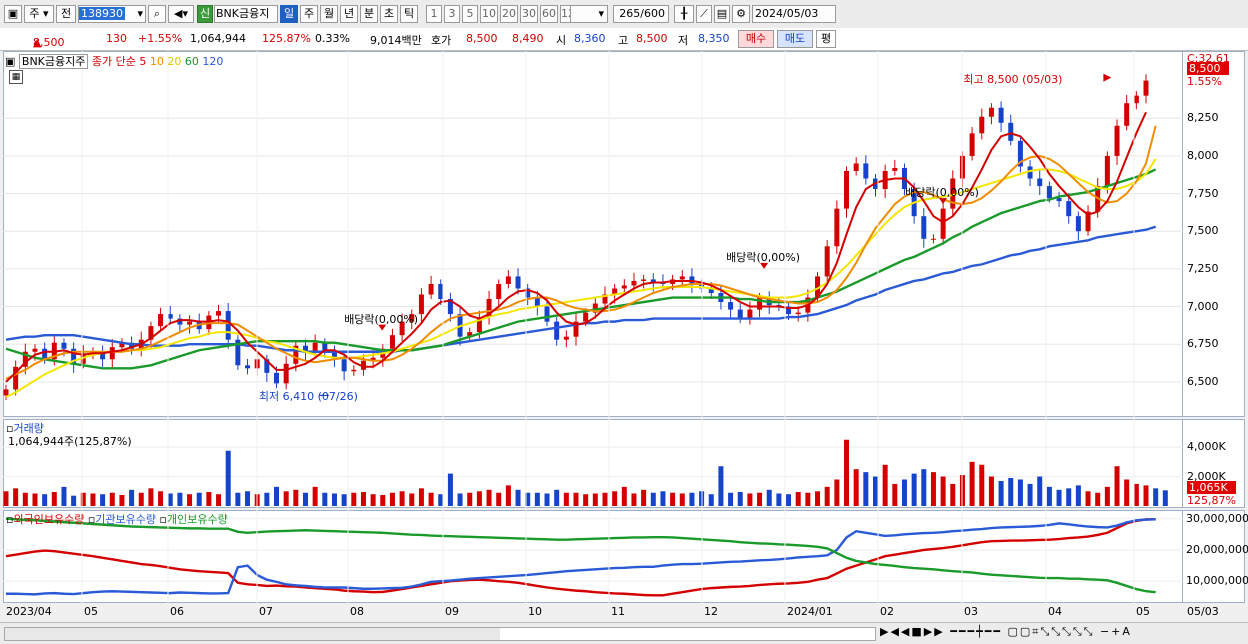 The height and width of the screenshot is (644, 1248). What do you see at coordinates (409, 14) in the screenshot?
I see `tf-button: 틱` at bounding box center [409, 14].